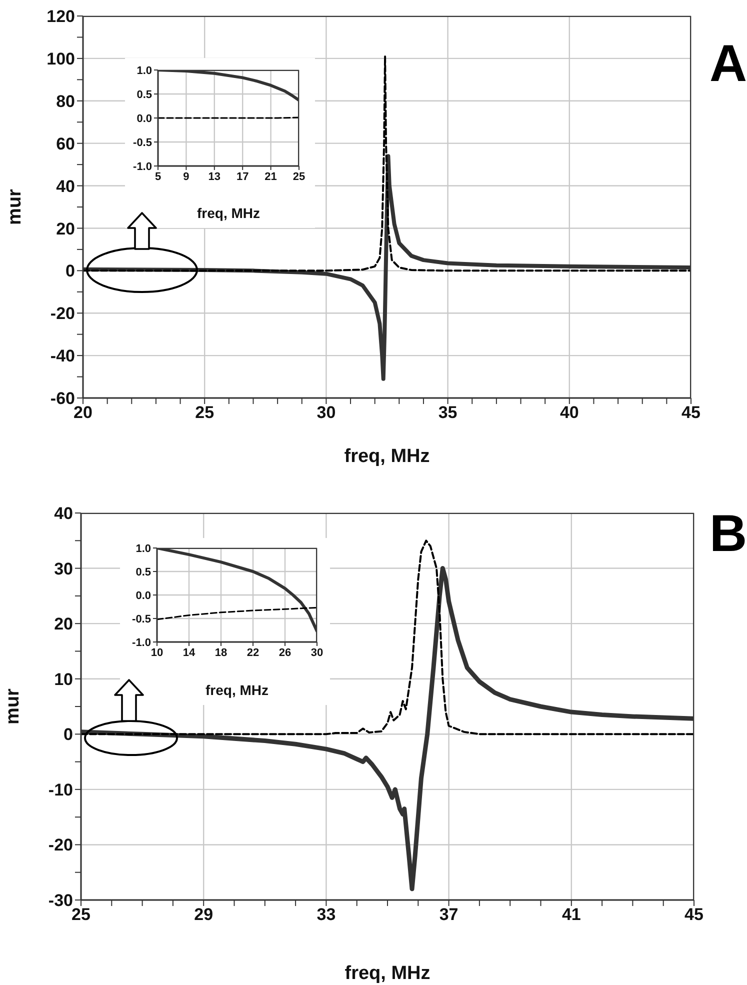 This screenshot has width=747, height=985. What do you see at coordinates (65, 101) in the screenshot?
I see `y-tick-label: 80` at bounding box center [65, 101].